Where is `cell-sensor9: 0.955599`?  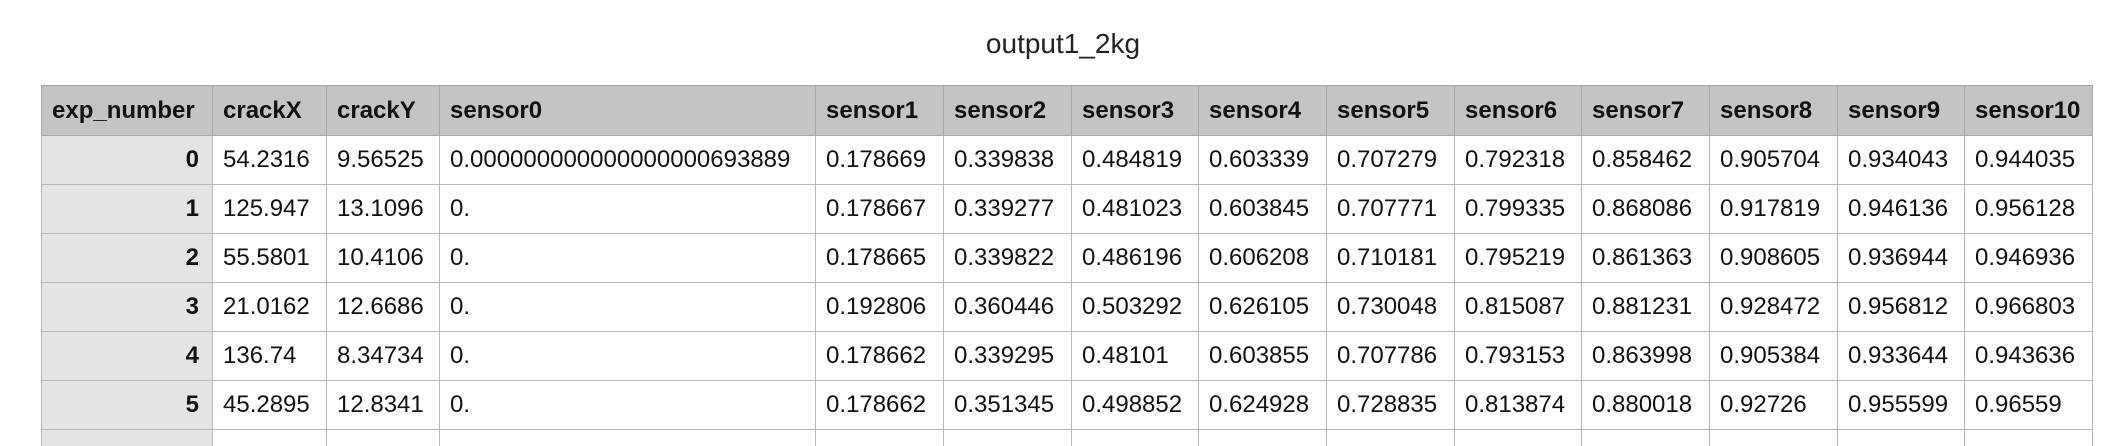 cell-sensor9: 0.955599 is located at coordinates (1901, 405).